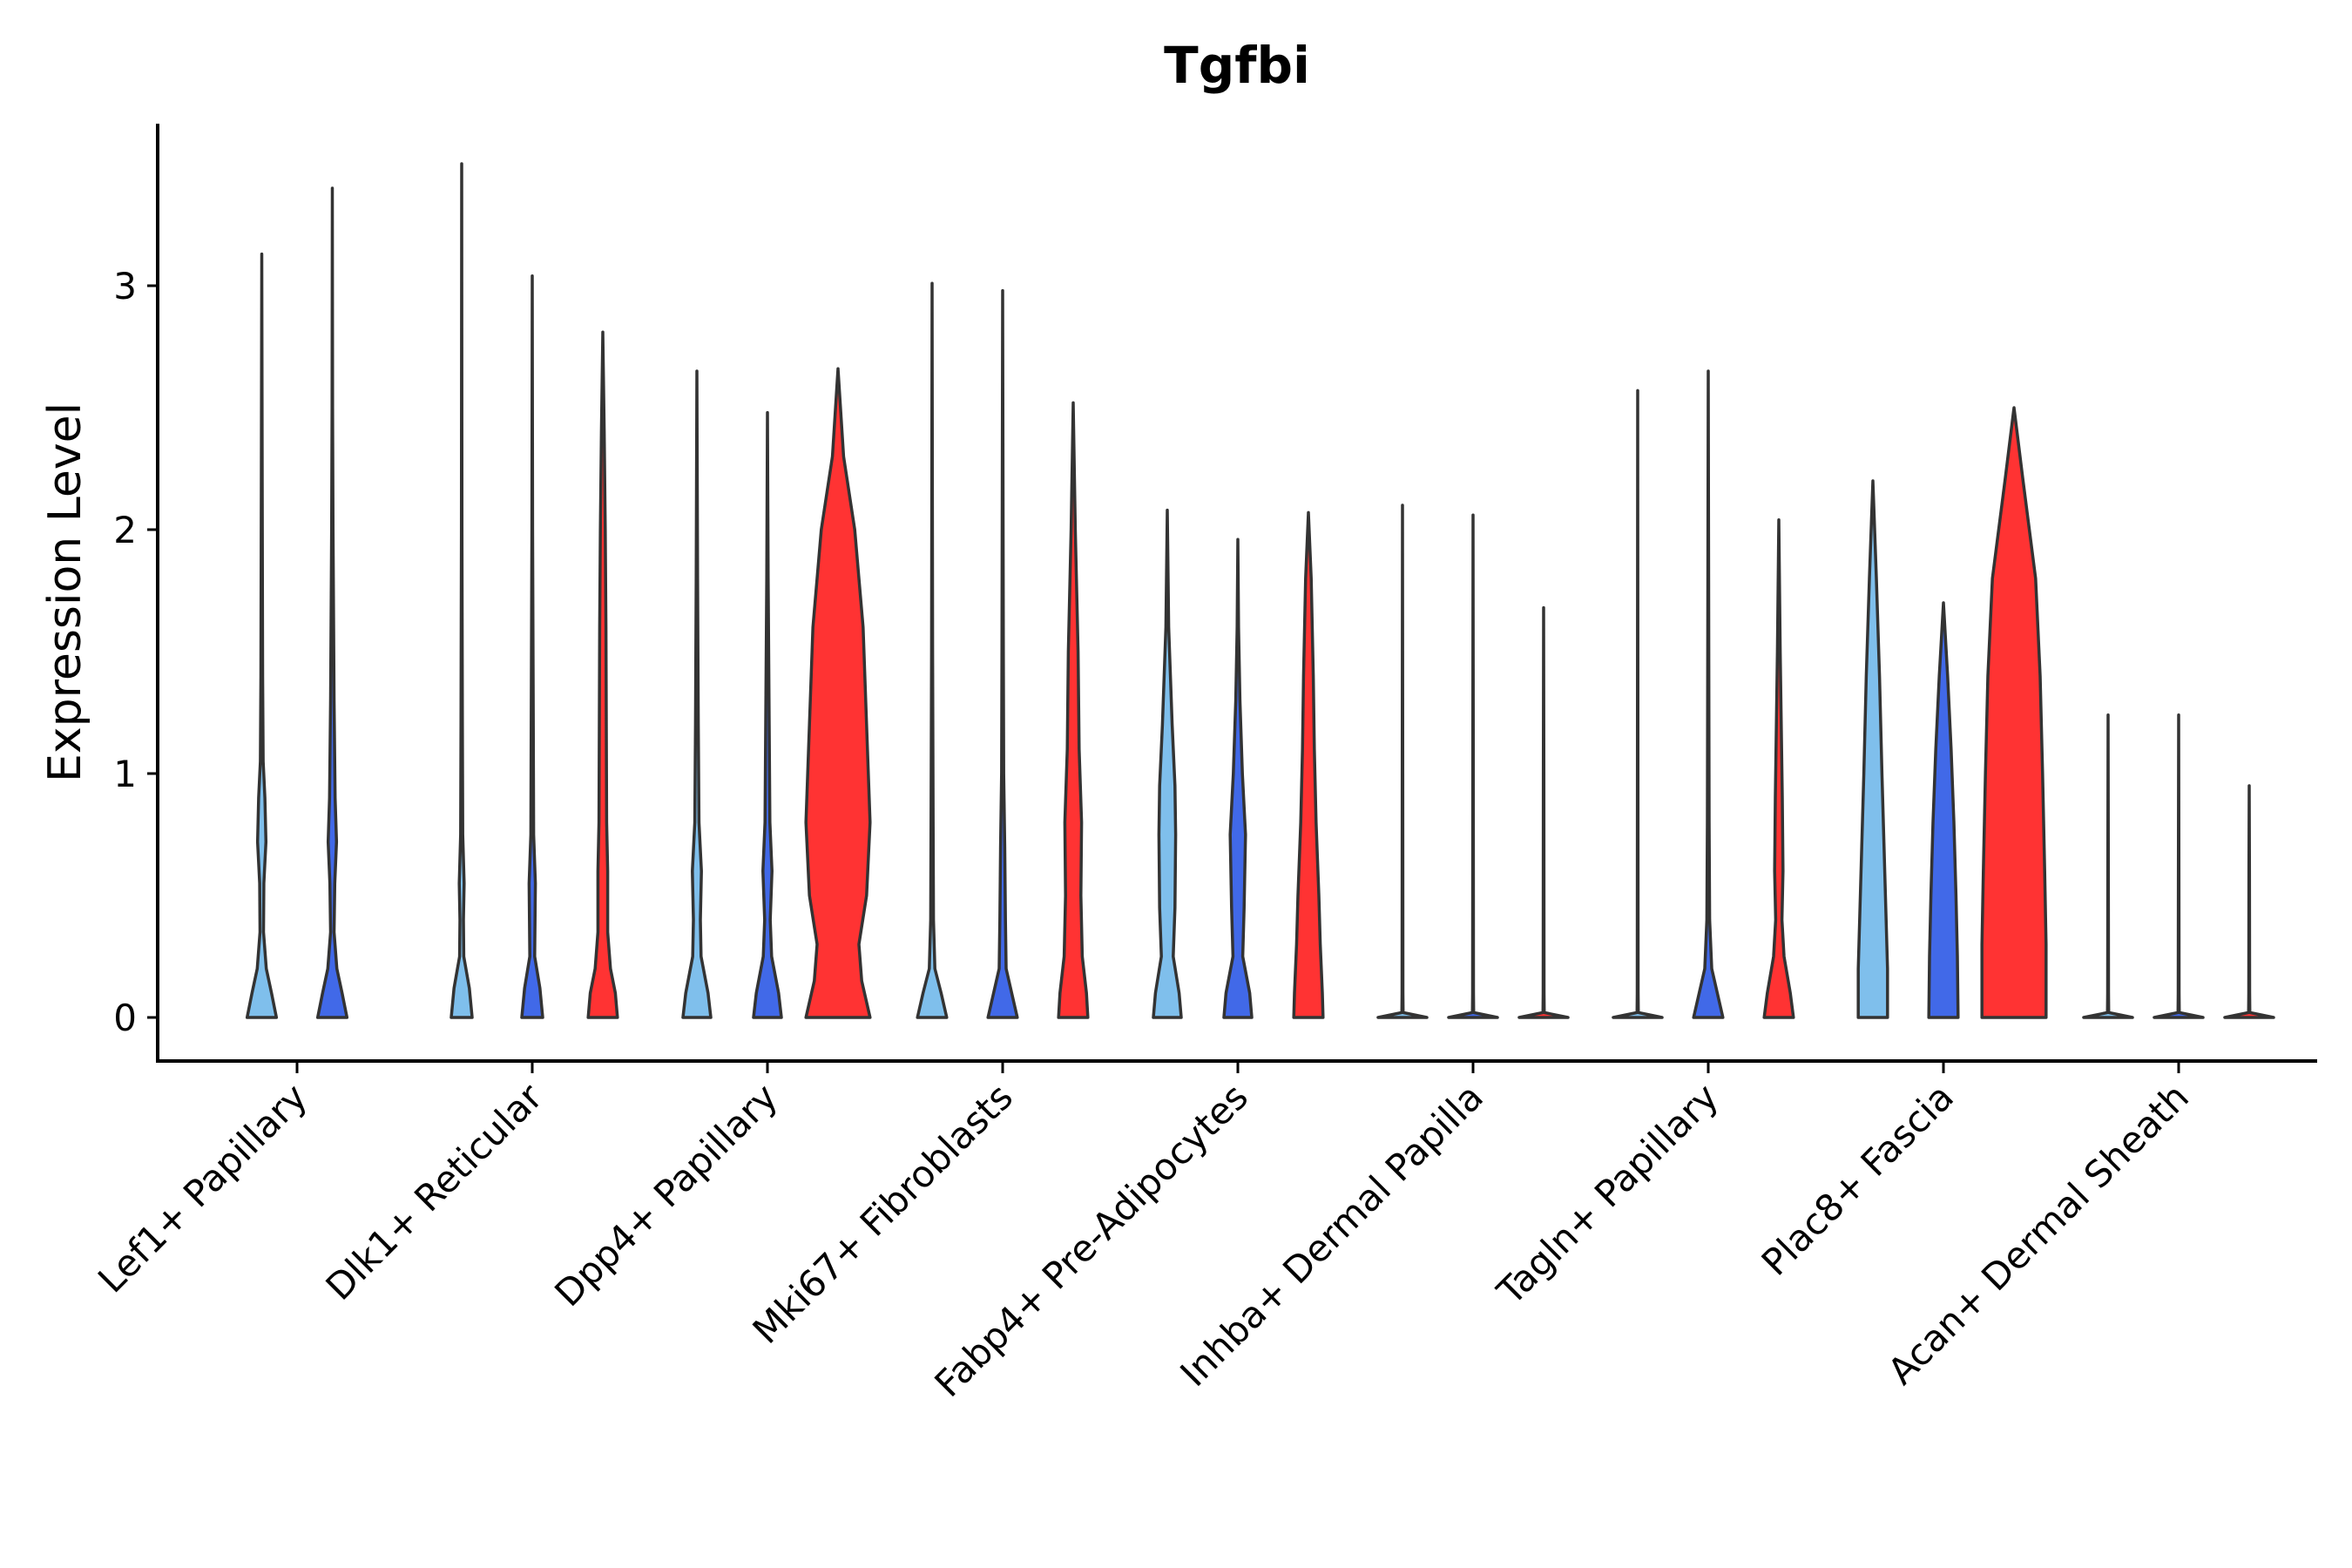 The image size is (2352, 1568). Describe the element at coordinates (1608, 1194) in the screenshot. I see `x-tick-label: Tagln+ Papillary` at that location.